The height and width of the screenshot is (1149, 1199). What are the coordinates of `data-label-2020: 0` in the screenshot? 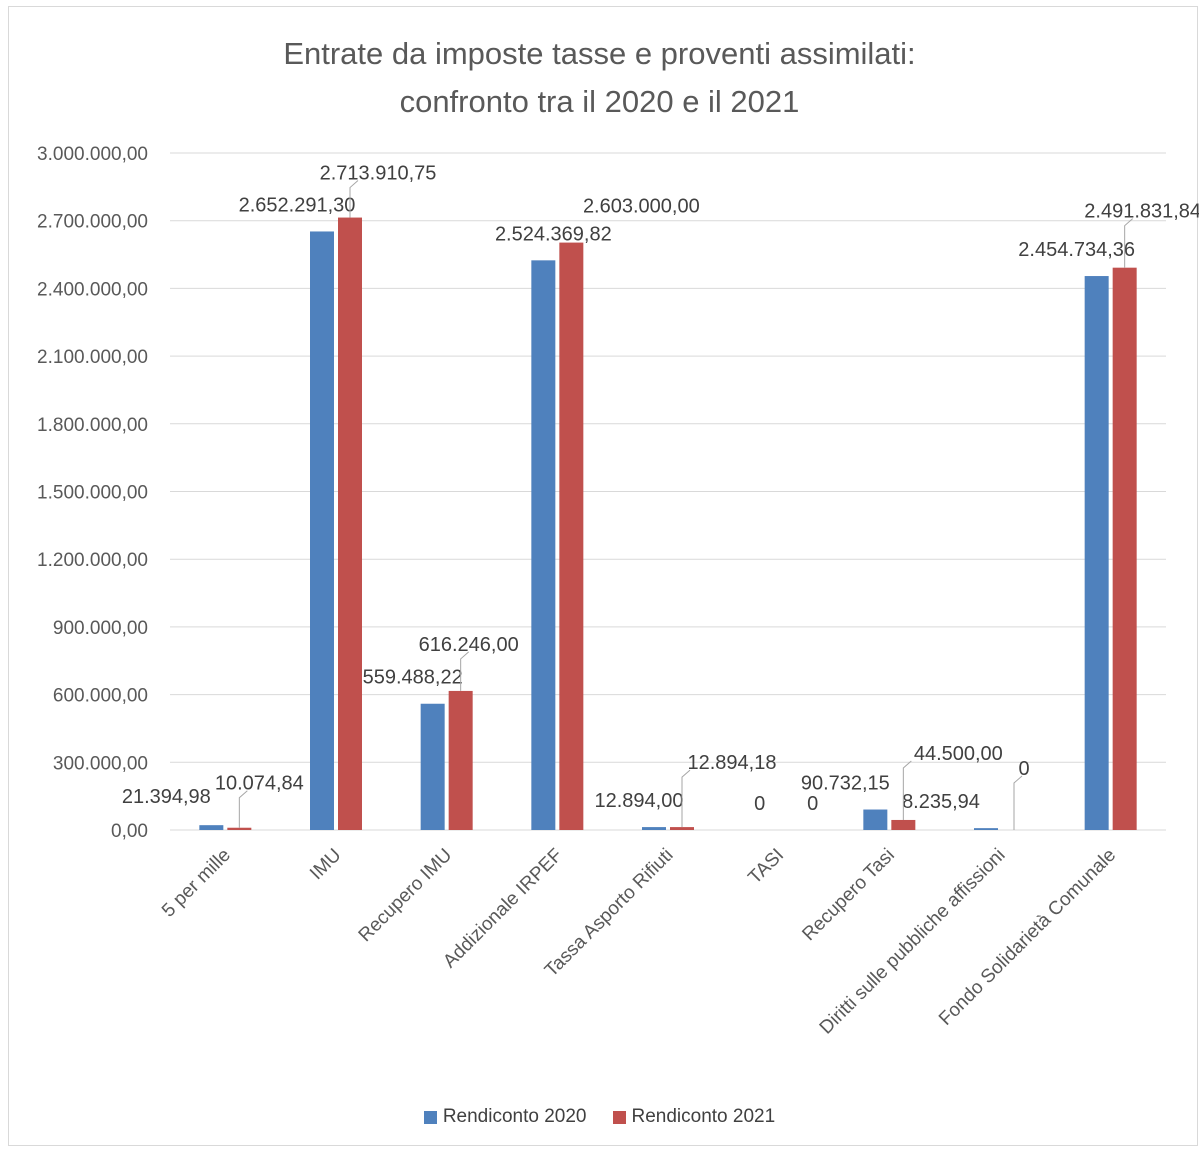 It's located at (759, 804).